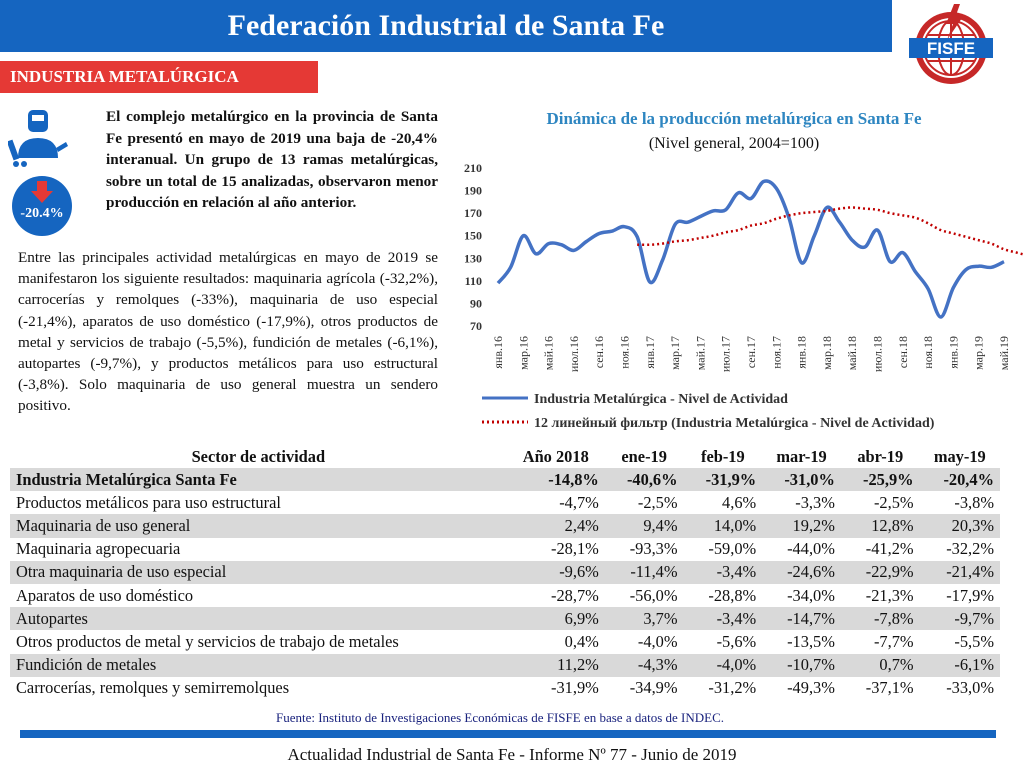  Describe the element at coordinates (42, 213) in the screenshot. I see `pct-badge-value: -20.4%` at that location.